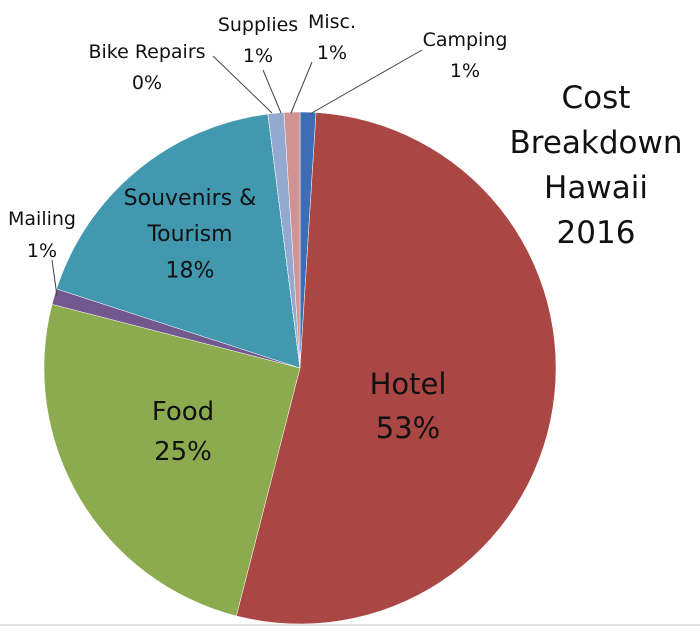 The width and height of the screenshot is (700, 631). I want to click on slice-label: Food, so click(183, 412).